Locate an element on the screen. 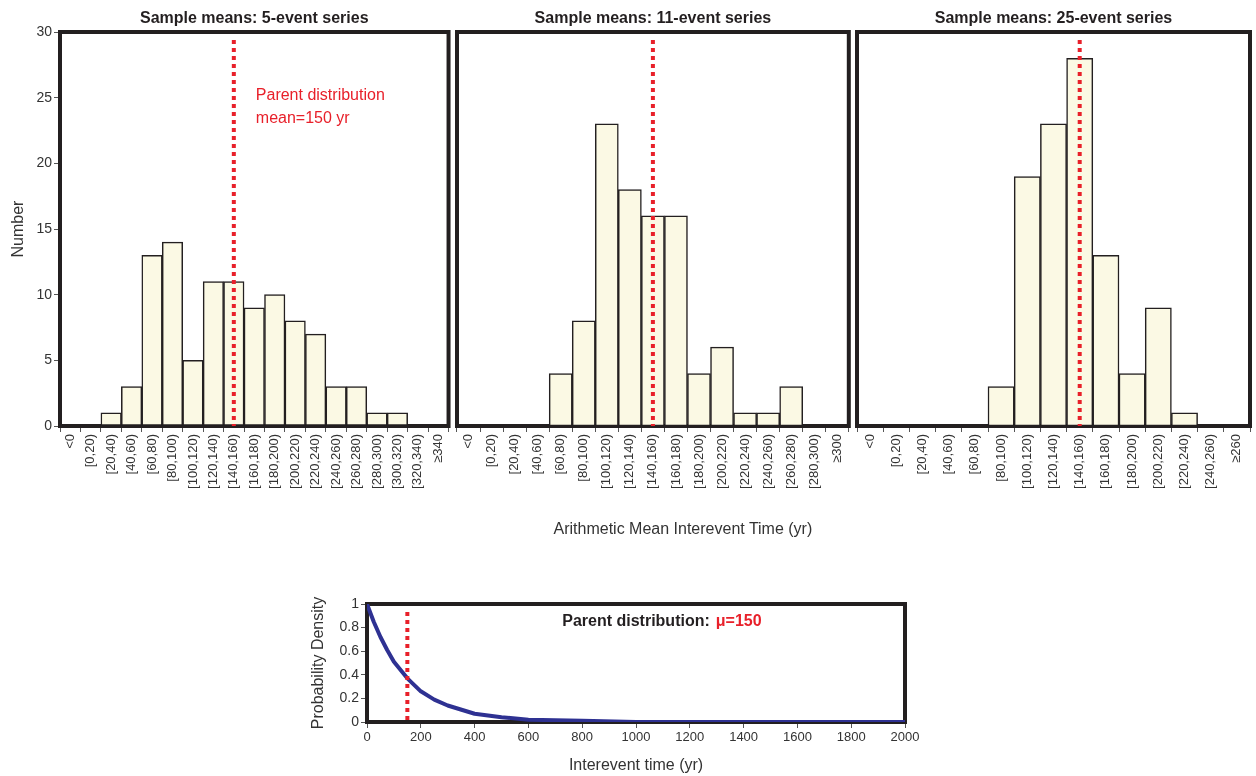  chart-title: Sample means: 11-event series is located at coordinates (653, 17).